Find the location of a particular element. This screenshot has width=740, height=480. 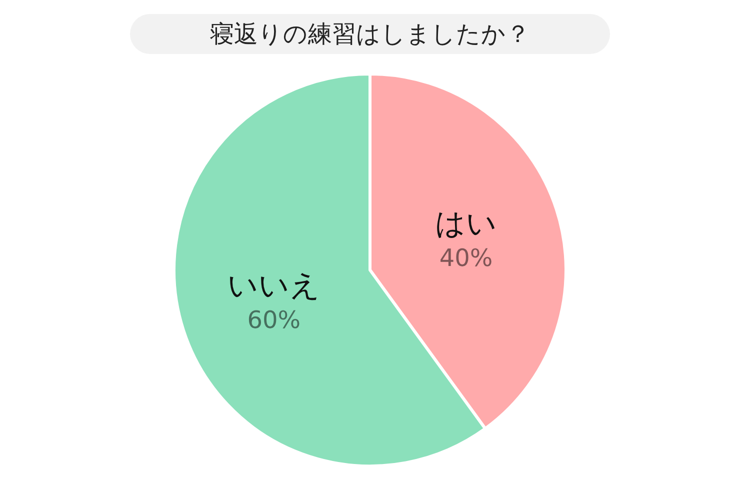

slice-label: はい is located at coordinates (466, 224).